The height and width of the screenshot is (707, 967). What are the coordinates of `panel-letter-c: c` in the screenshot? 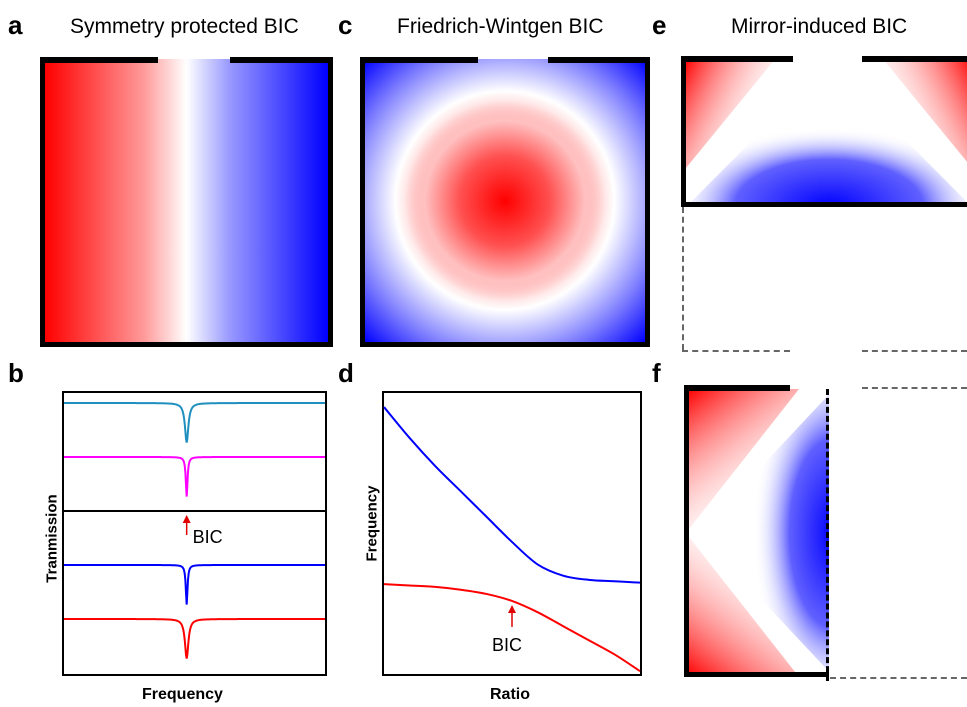 It's located at (345, 25).